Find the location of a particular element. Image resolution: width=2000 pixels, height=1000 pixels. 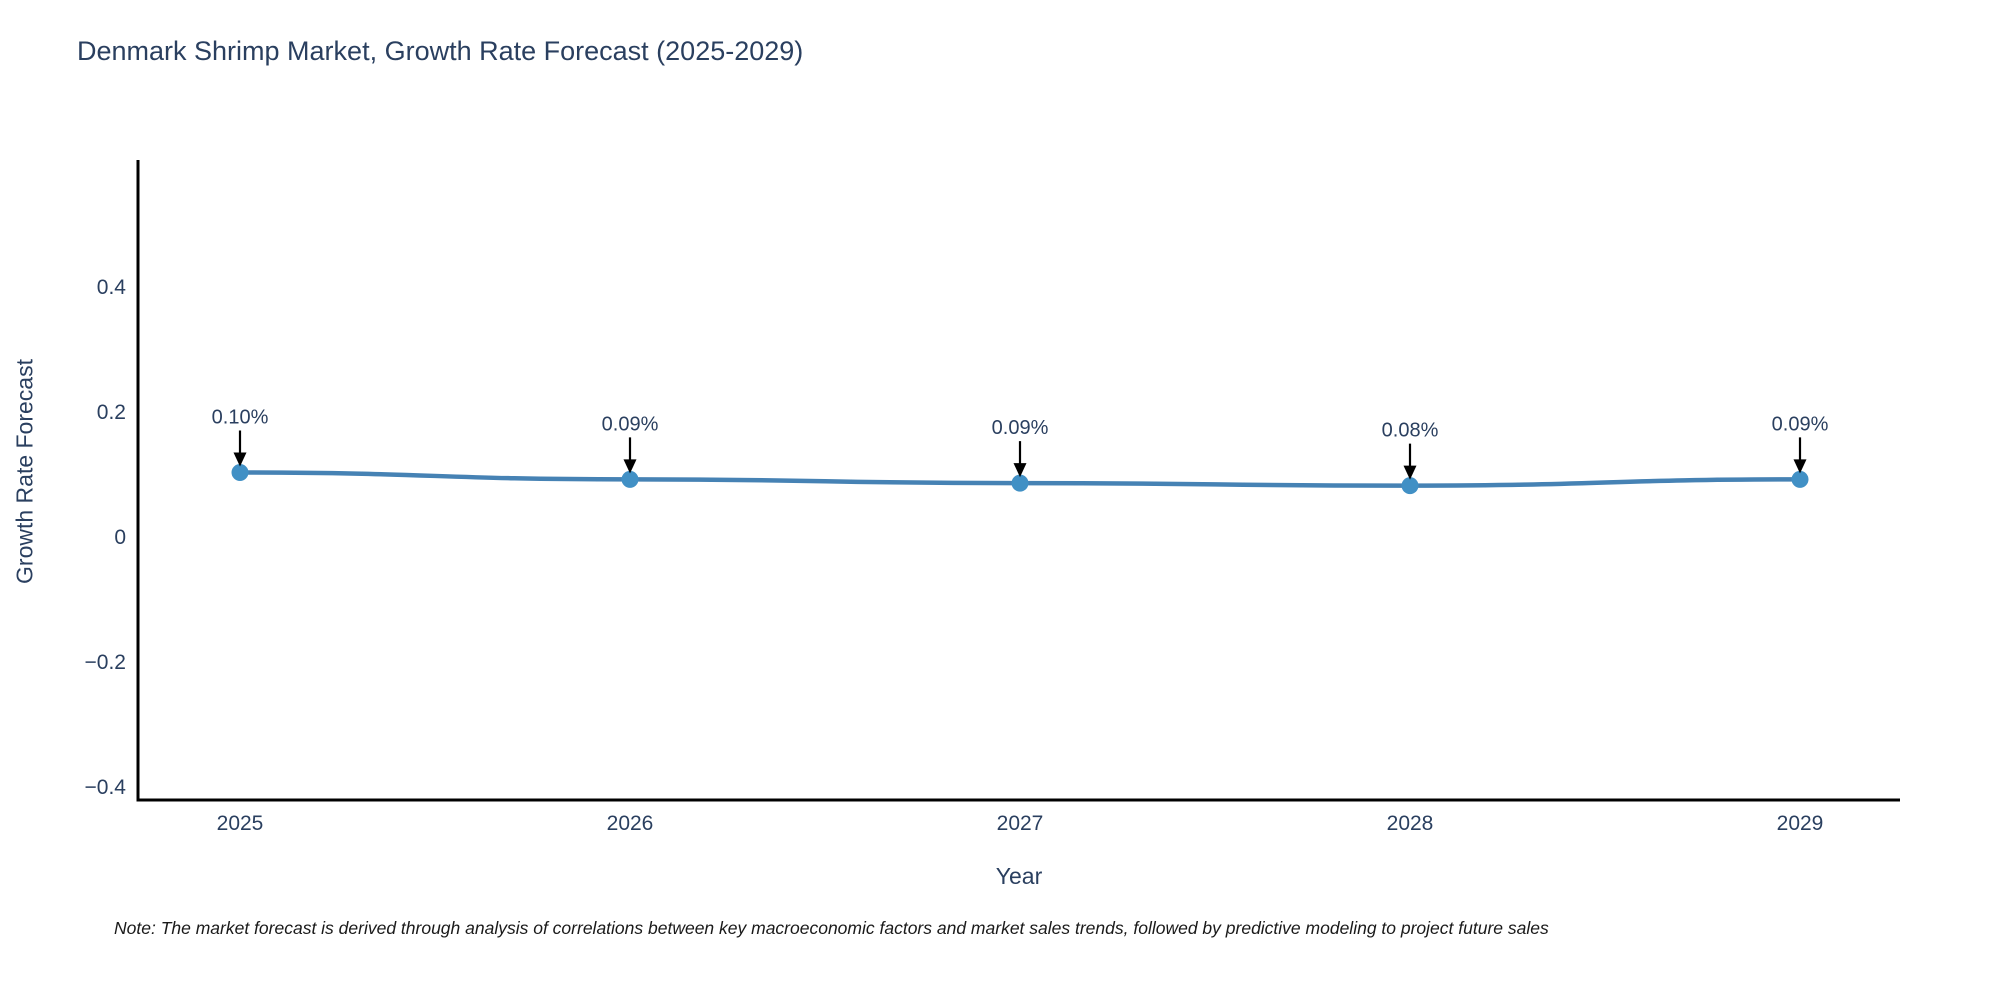

y-axis-title: Growth Rate Forecast is located at coordinates (24, 471).